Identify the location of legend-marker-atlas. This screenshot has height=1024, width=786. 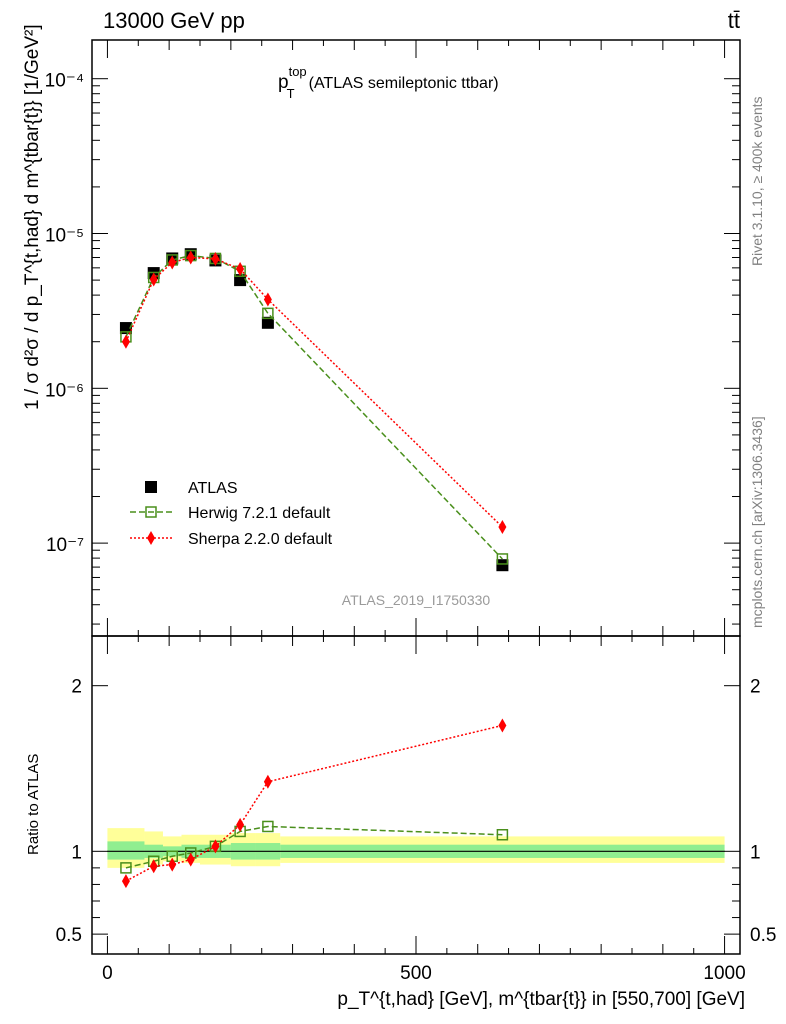
(151, 487).